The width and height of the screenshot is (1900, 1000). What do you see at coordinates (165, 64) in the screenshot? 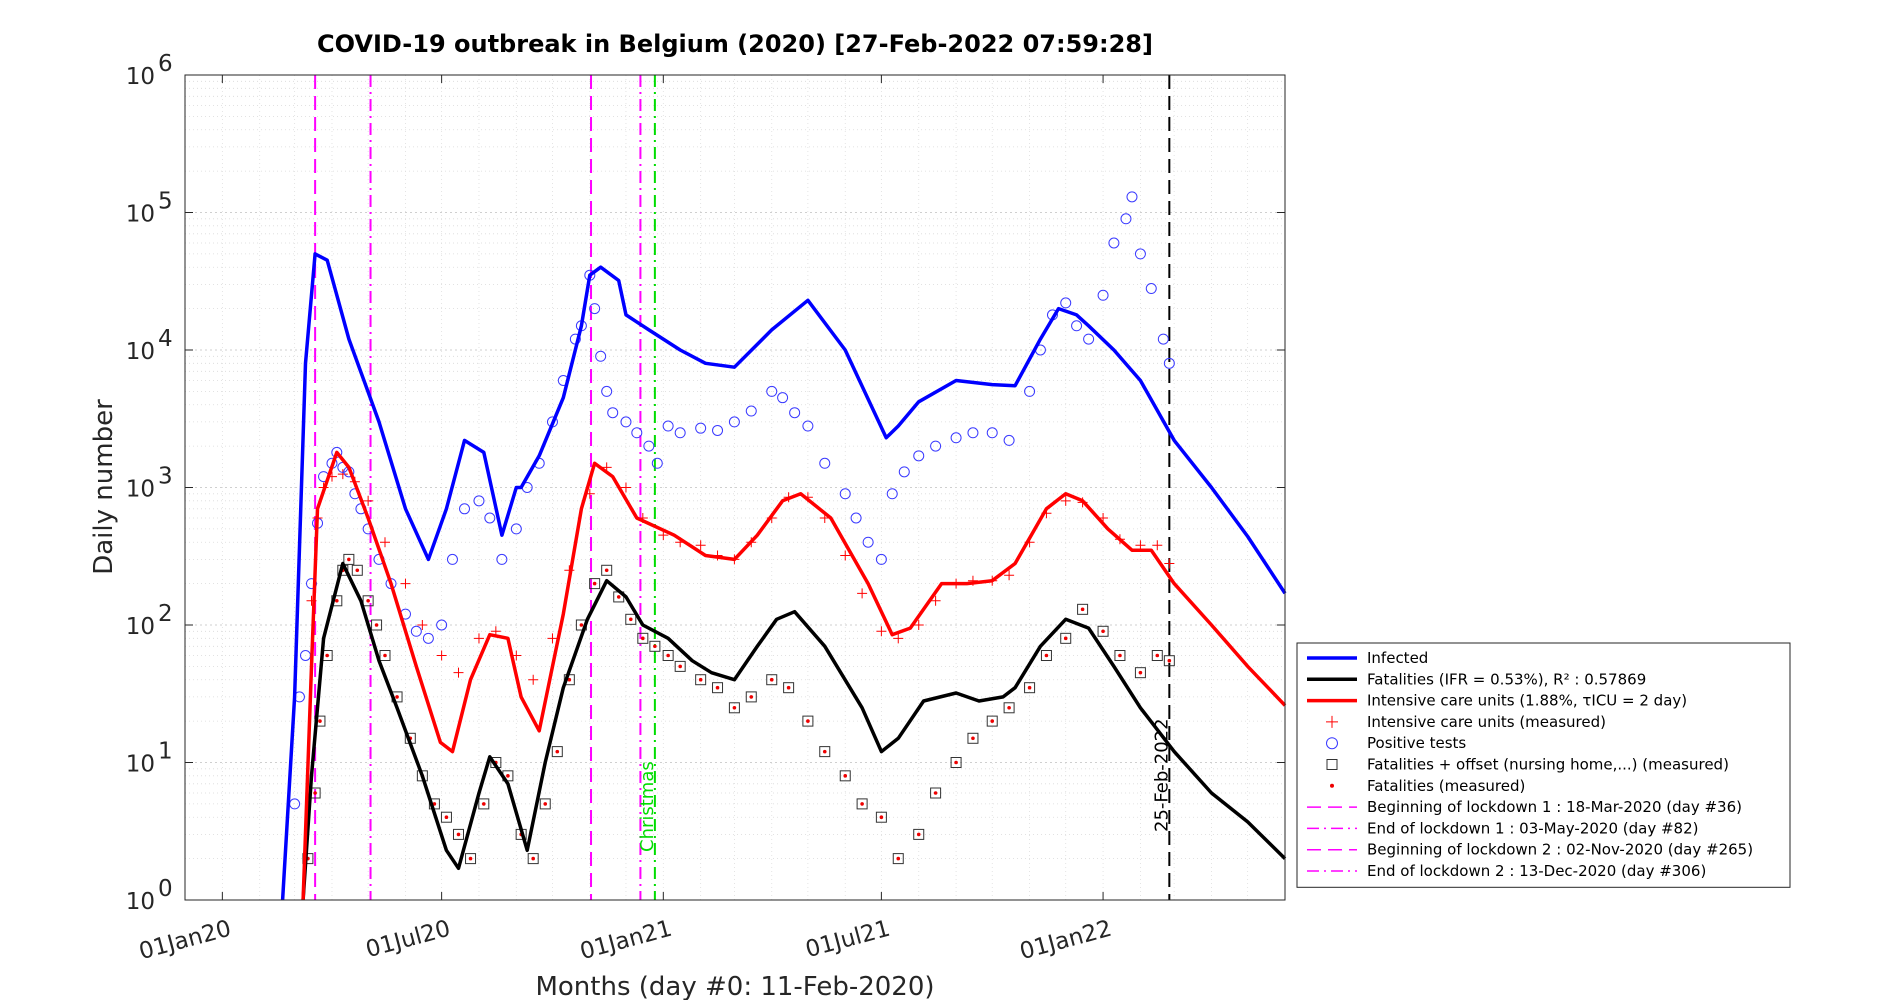
I see `y-tick-label-exponent: 6` at bounding box center [165, 64].